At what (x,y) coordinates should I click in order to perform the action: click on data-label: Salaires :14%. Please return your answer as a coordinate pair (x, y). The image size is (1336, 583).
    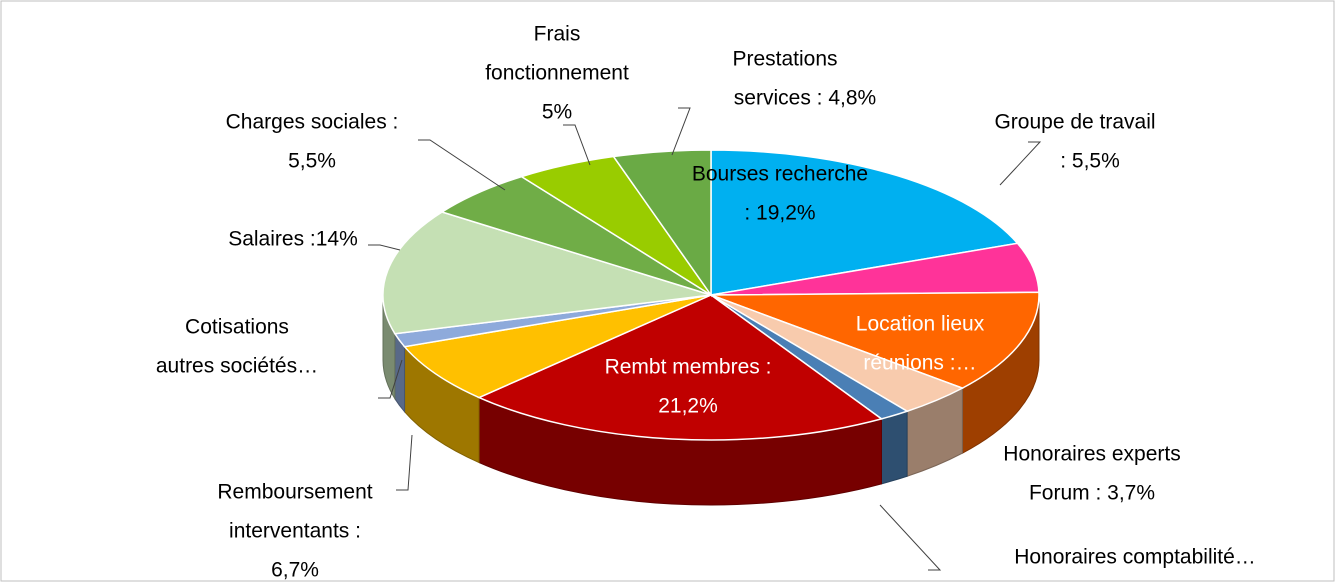
    Looking at the image, I should click on (293, 239).